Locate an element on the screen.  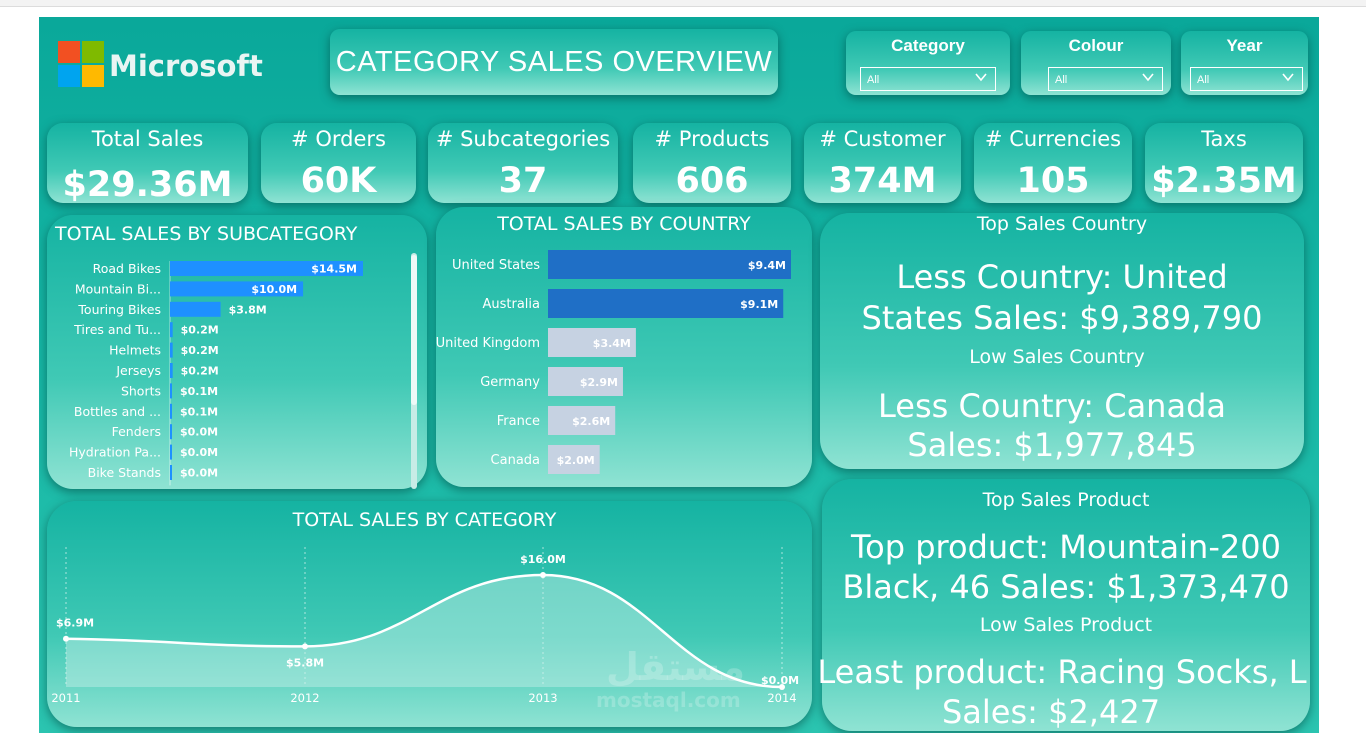
page-title: CATEGORY SALES OVERVIEW is located at coordinates (554, 62).